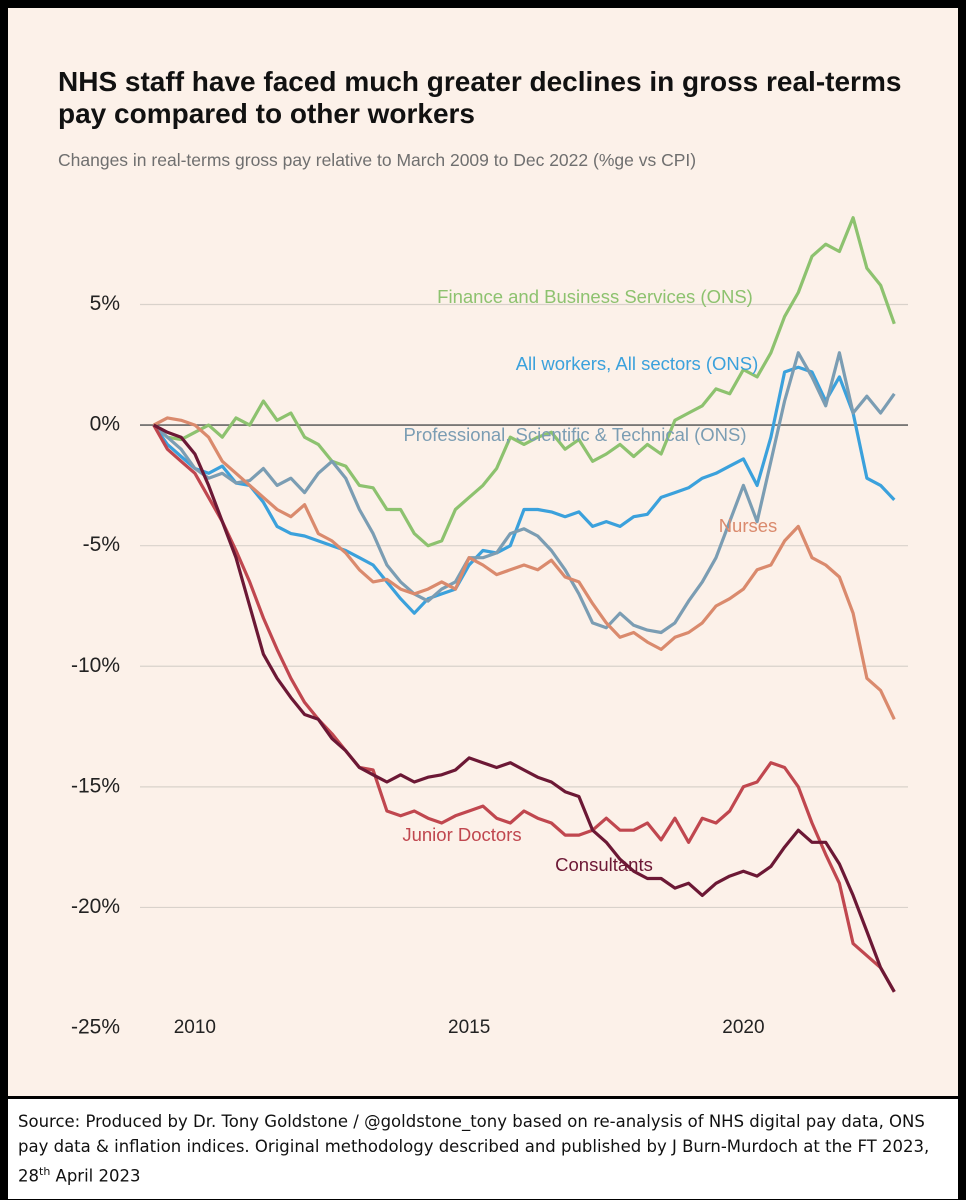  What do you see at coordinates (45, 1171) in the screenshot?
I see `source-superscript: th` at bounding box center [45, 1171].